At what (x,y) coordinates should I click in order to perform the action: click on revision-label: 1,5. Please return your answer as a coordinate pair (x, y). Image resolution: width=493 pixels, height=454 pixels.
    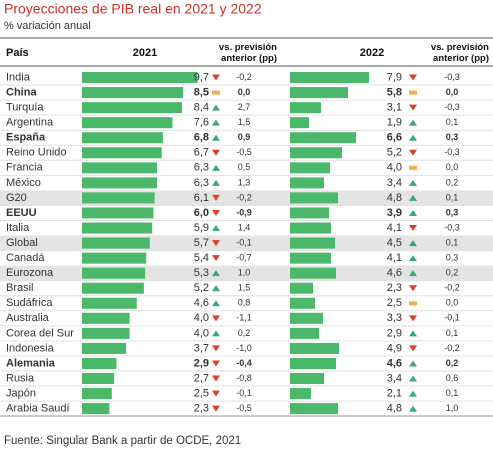
    Looking at the image, I should click on (244, 288).